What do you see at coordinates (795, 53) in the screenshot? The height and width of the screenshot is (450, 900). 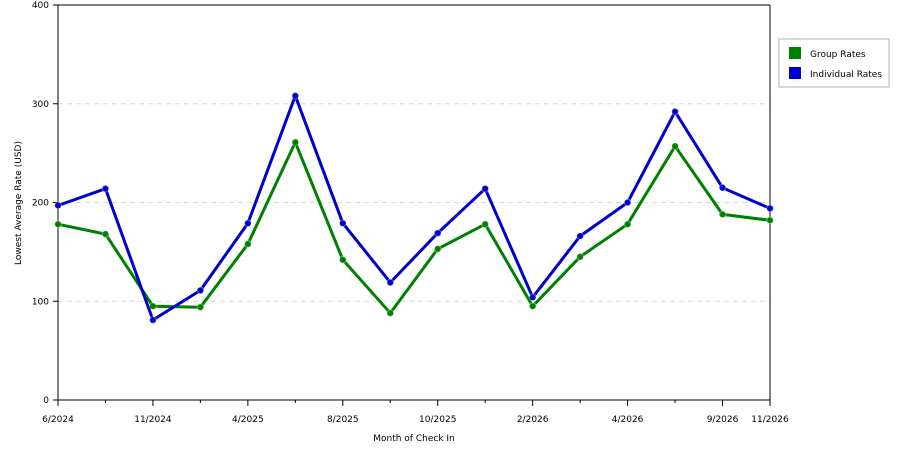 I see `legend-swatch-group-rates` at bounding box center [795, 53].